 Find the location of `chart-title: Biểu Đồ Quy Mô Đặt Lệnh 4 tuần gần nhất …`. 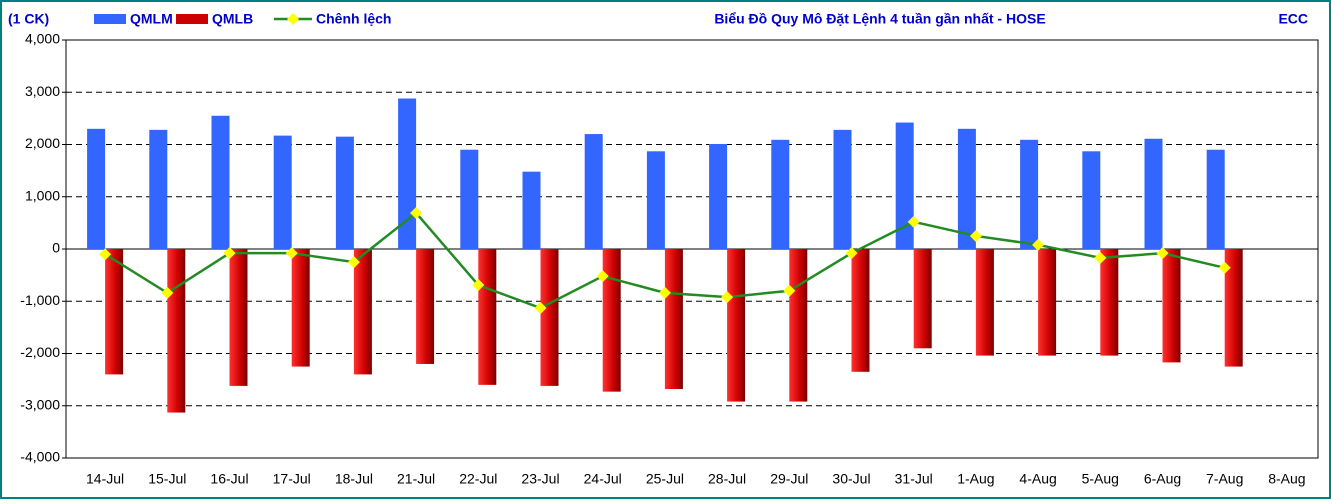

chart-title: Biểu Đồ Quy Mô Đặt Lệnh 4 tuần gần nhất … is located at coordinates (879, 19).